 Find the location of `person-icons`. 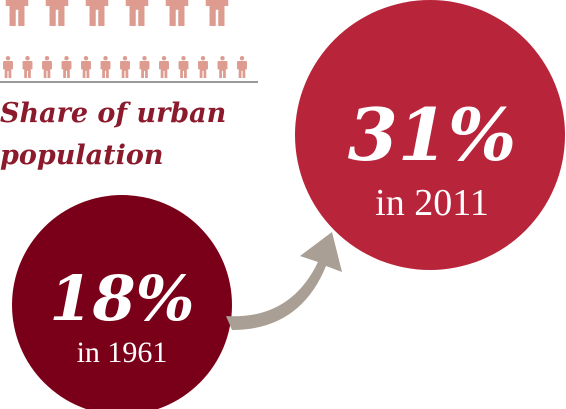

person-icons is located at coordinates (125, 39).